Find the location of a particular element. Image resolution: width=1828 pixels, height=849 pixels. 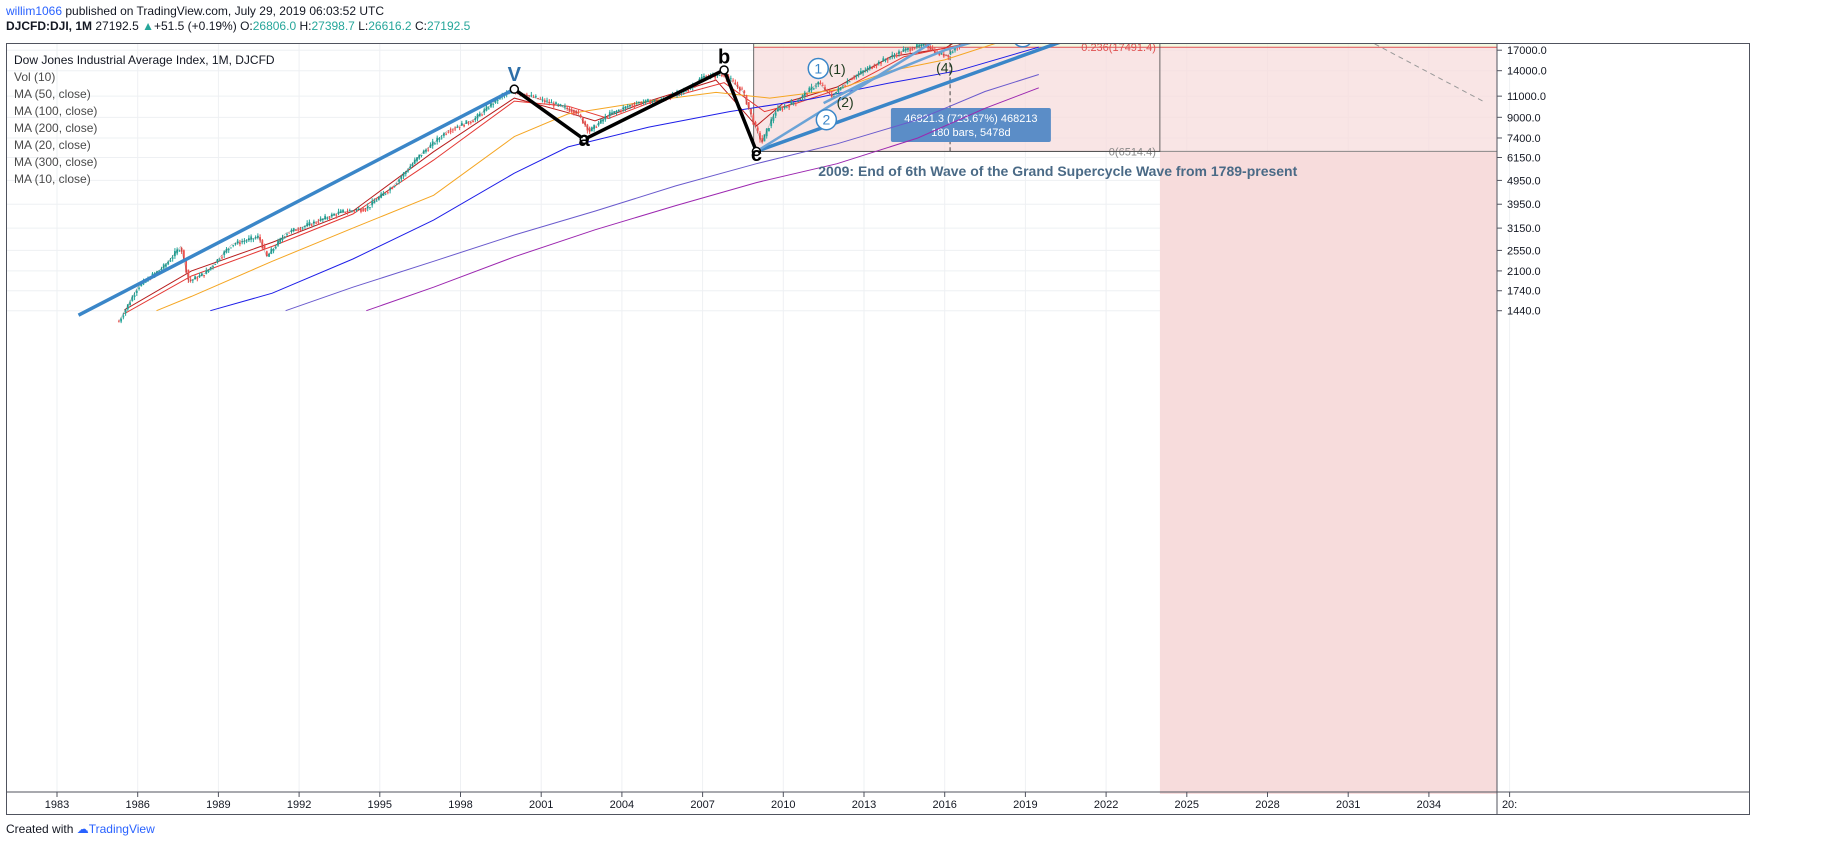

low-label: L: is located at coordinates (363, 26).